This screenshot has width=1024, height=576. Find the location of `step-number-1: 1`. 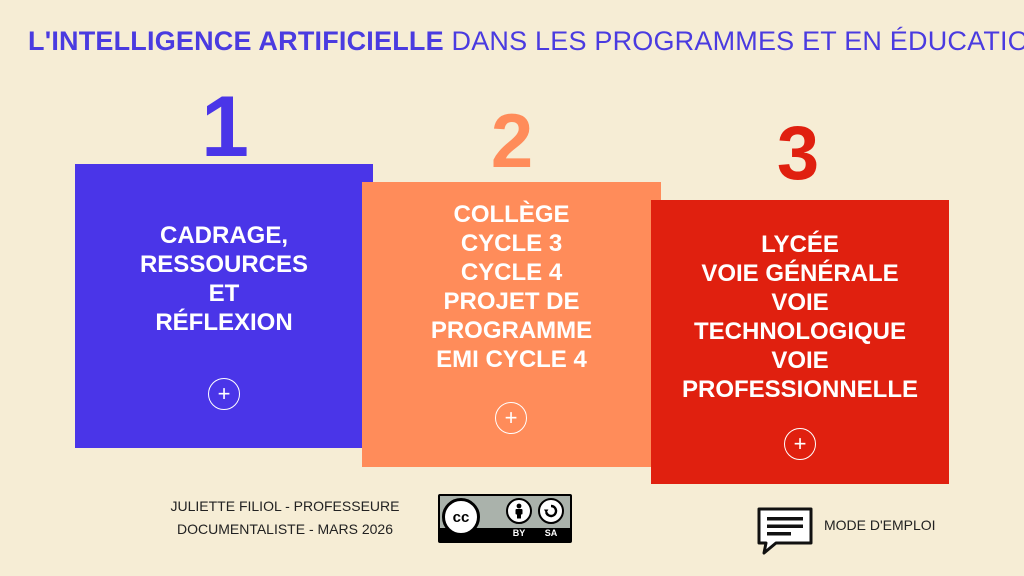

step-number-1: 1 is located at coordinates (225, 127).